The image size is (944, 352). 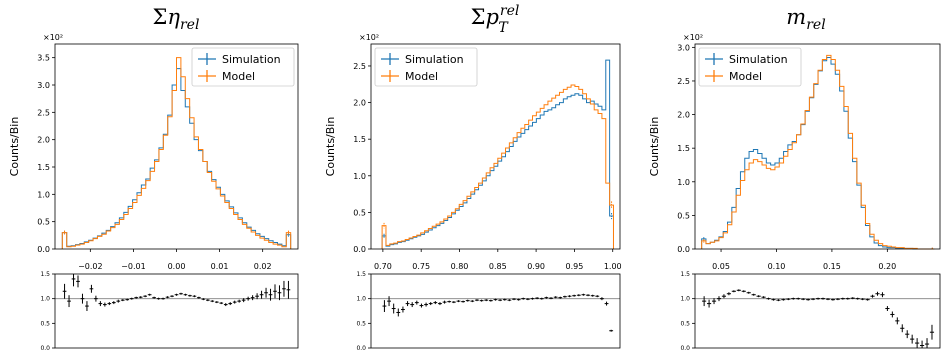 I want to click on x-tick-label: 0.02, so click(x=263, y=266).